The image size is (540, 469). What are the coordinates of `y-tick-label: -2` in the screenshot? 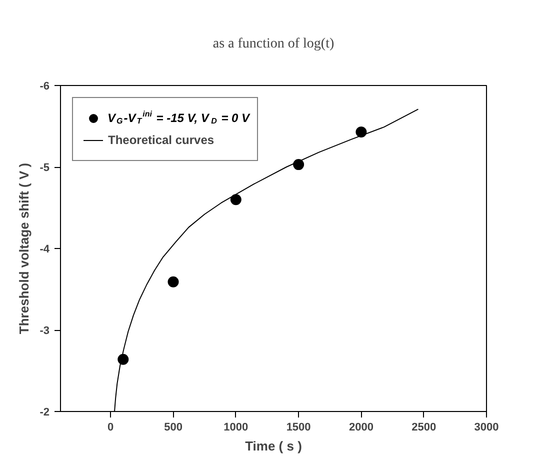 It's located at (45, 412).